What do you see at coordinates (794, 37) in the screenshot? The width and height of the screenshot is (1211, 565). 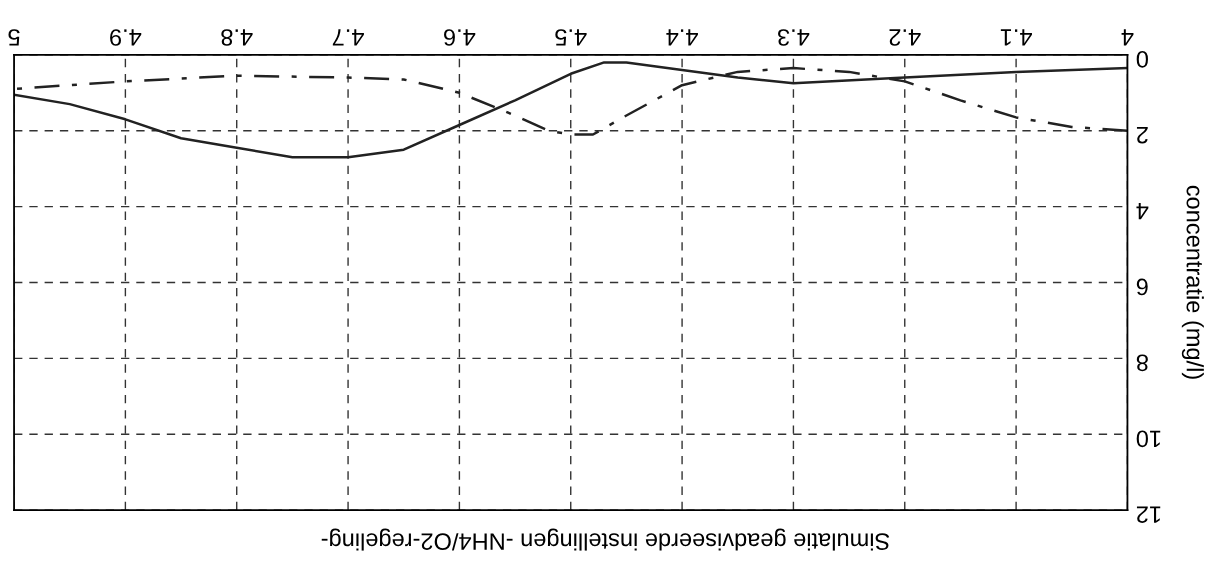 I see `x-tick-label: 4.3` at bounding box center [794, 37].